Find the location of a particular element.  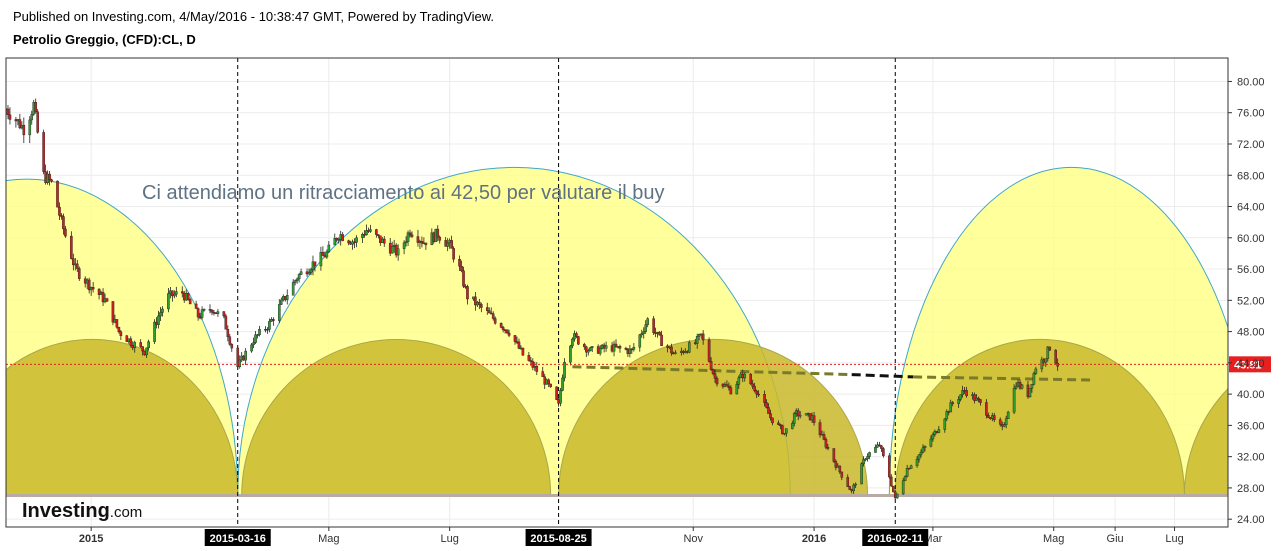

last-price-label: 43.81 is located at coordinates (1248, 365).